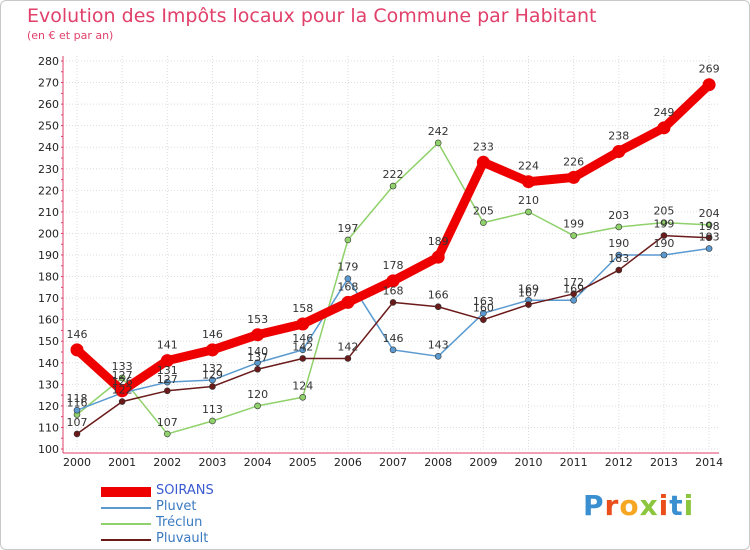 The width and height of the screenshot is (750, 550). I want to click on logo-letter: P, so click(594, 505).